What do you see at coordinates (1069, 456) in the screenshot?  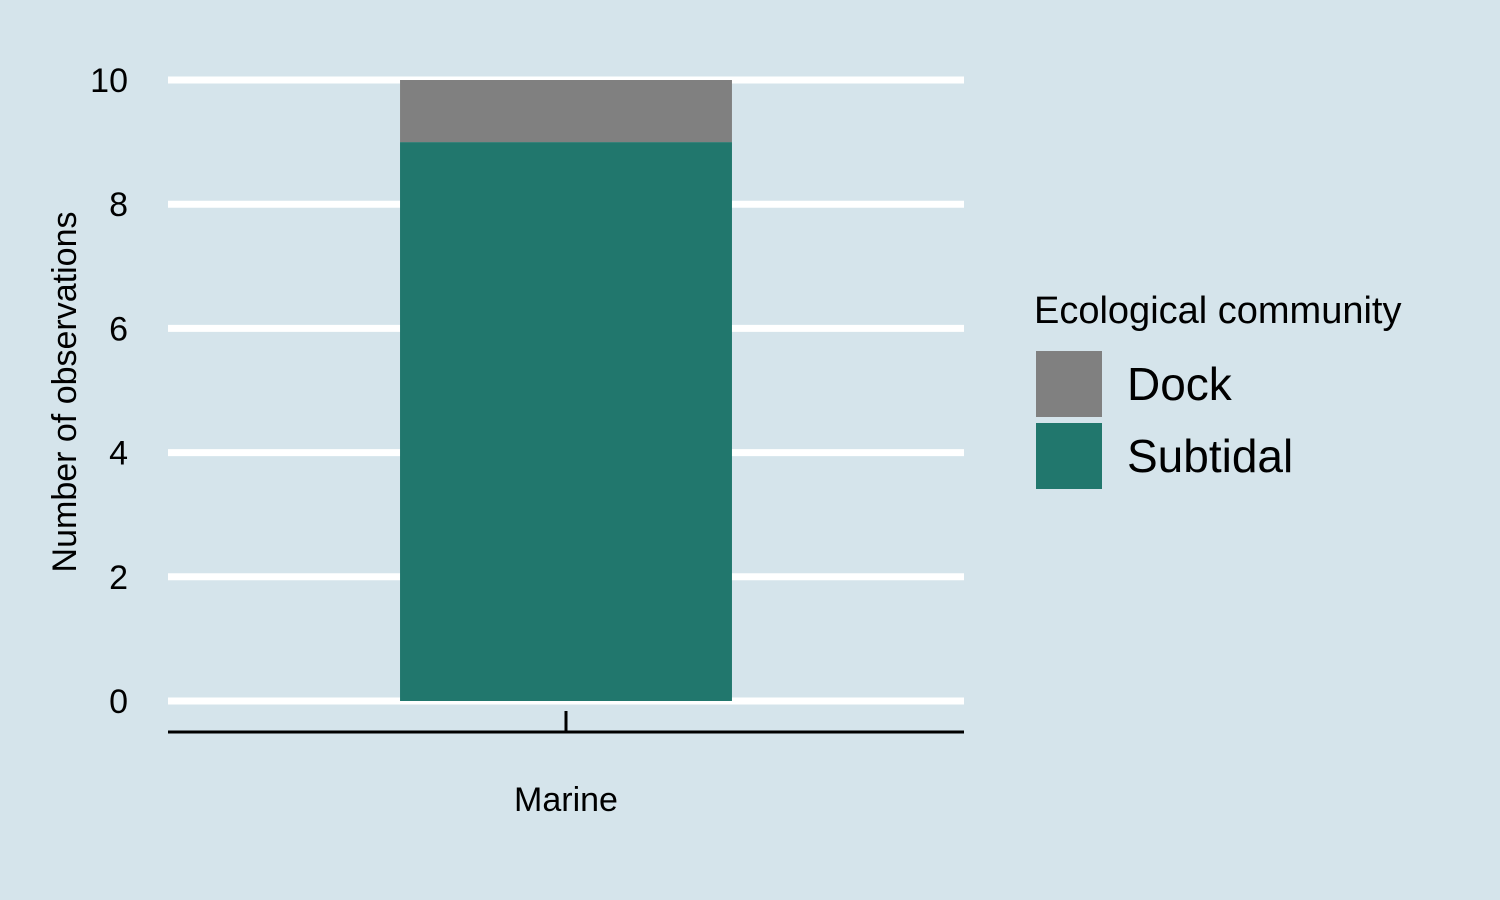 I see `legend-key-subtidal` at bounding box center [1069, 456].